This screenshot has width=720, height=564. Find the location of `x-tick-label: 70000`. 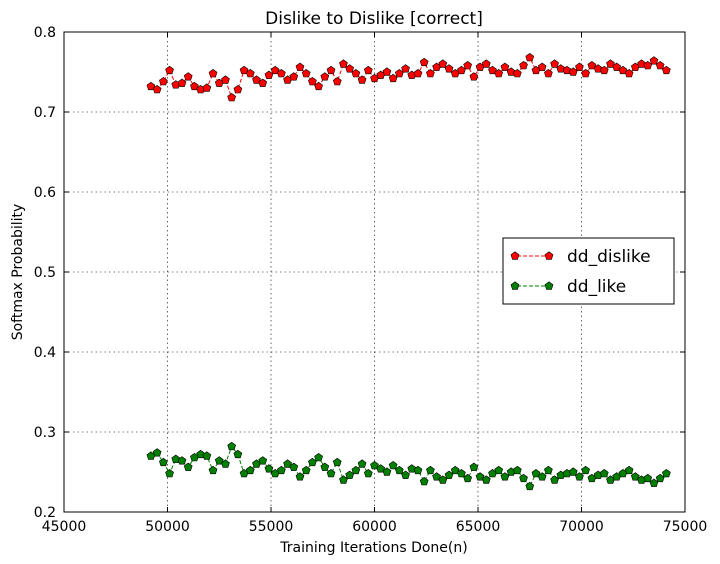

x-tick-label: 70000 is located at coordinates (581, 527).